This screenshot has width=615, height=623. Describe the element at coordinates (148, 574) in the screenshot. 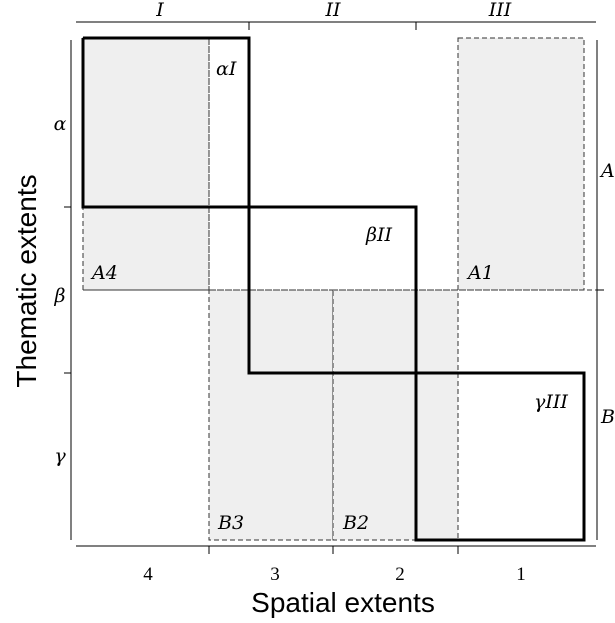

I see `bottom-label-4: 4` at that location.